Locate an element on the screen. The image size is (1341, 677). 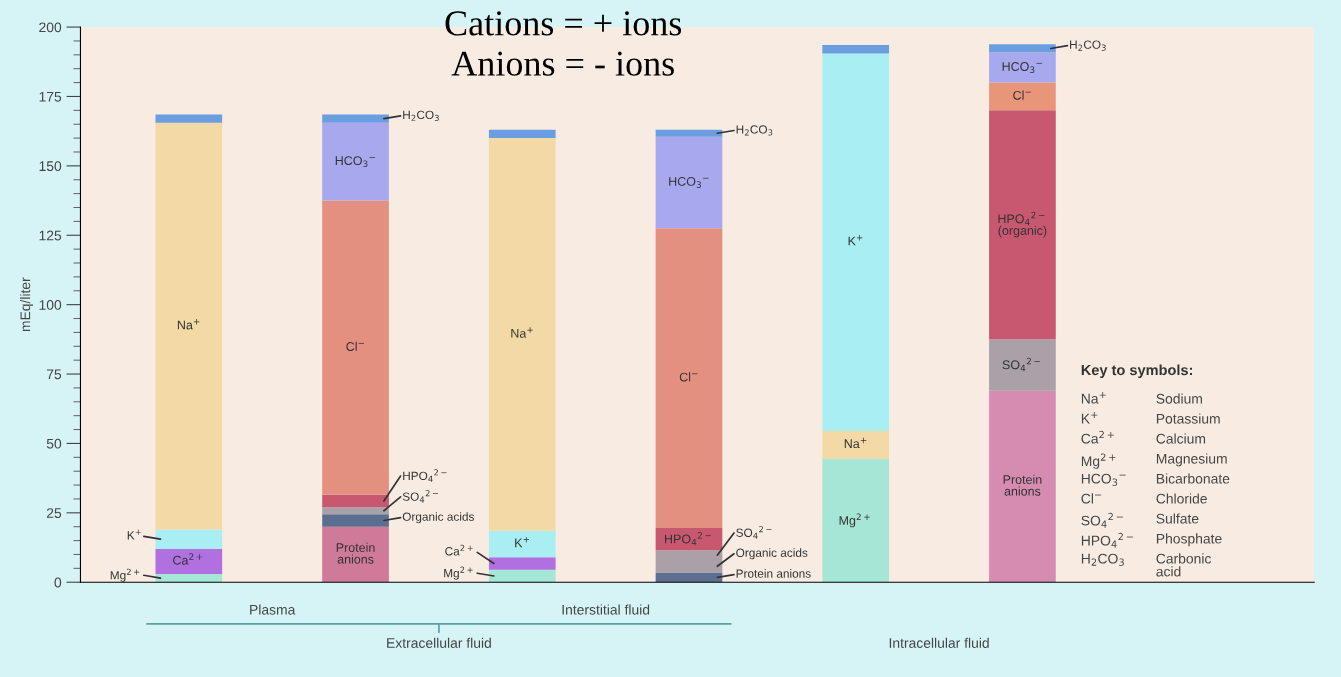
series-label: Protein anions is located at coordinates (773, 573).